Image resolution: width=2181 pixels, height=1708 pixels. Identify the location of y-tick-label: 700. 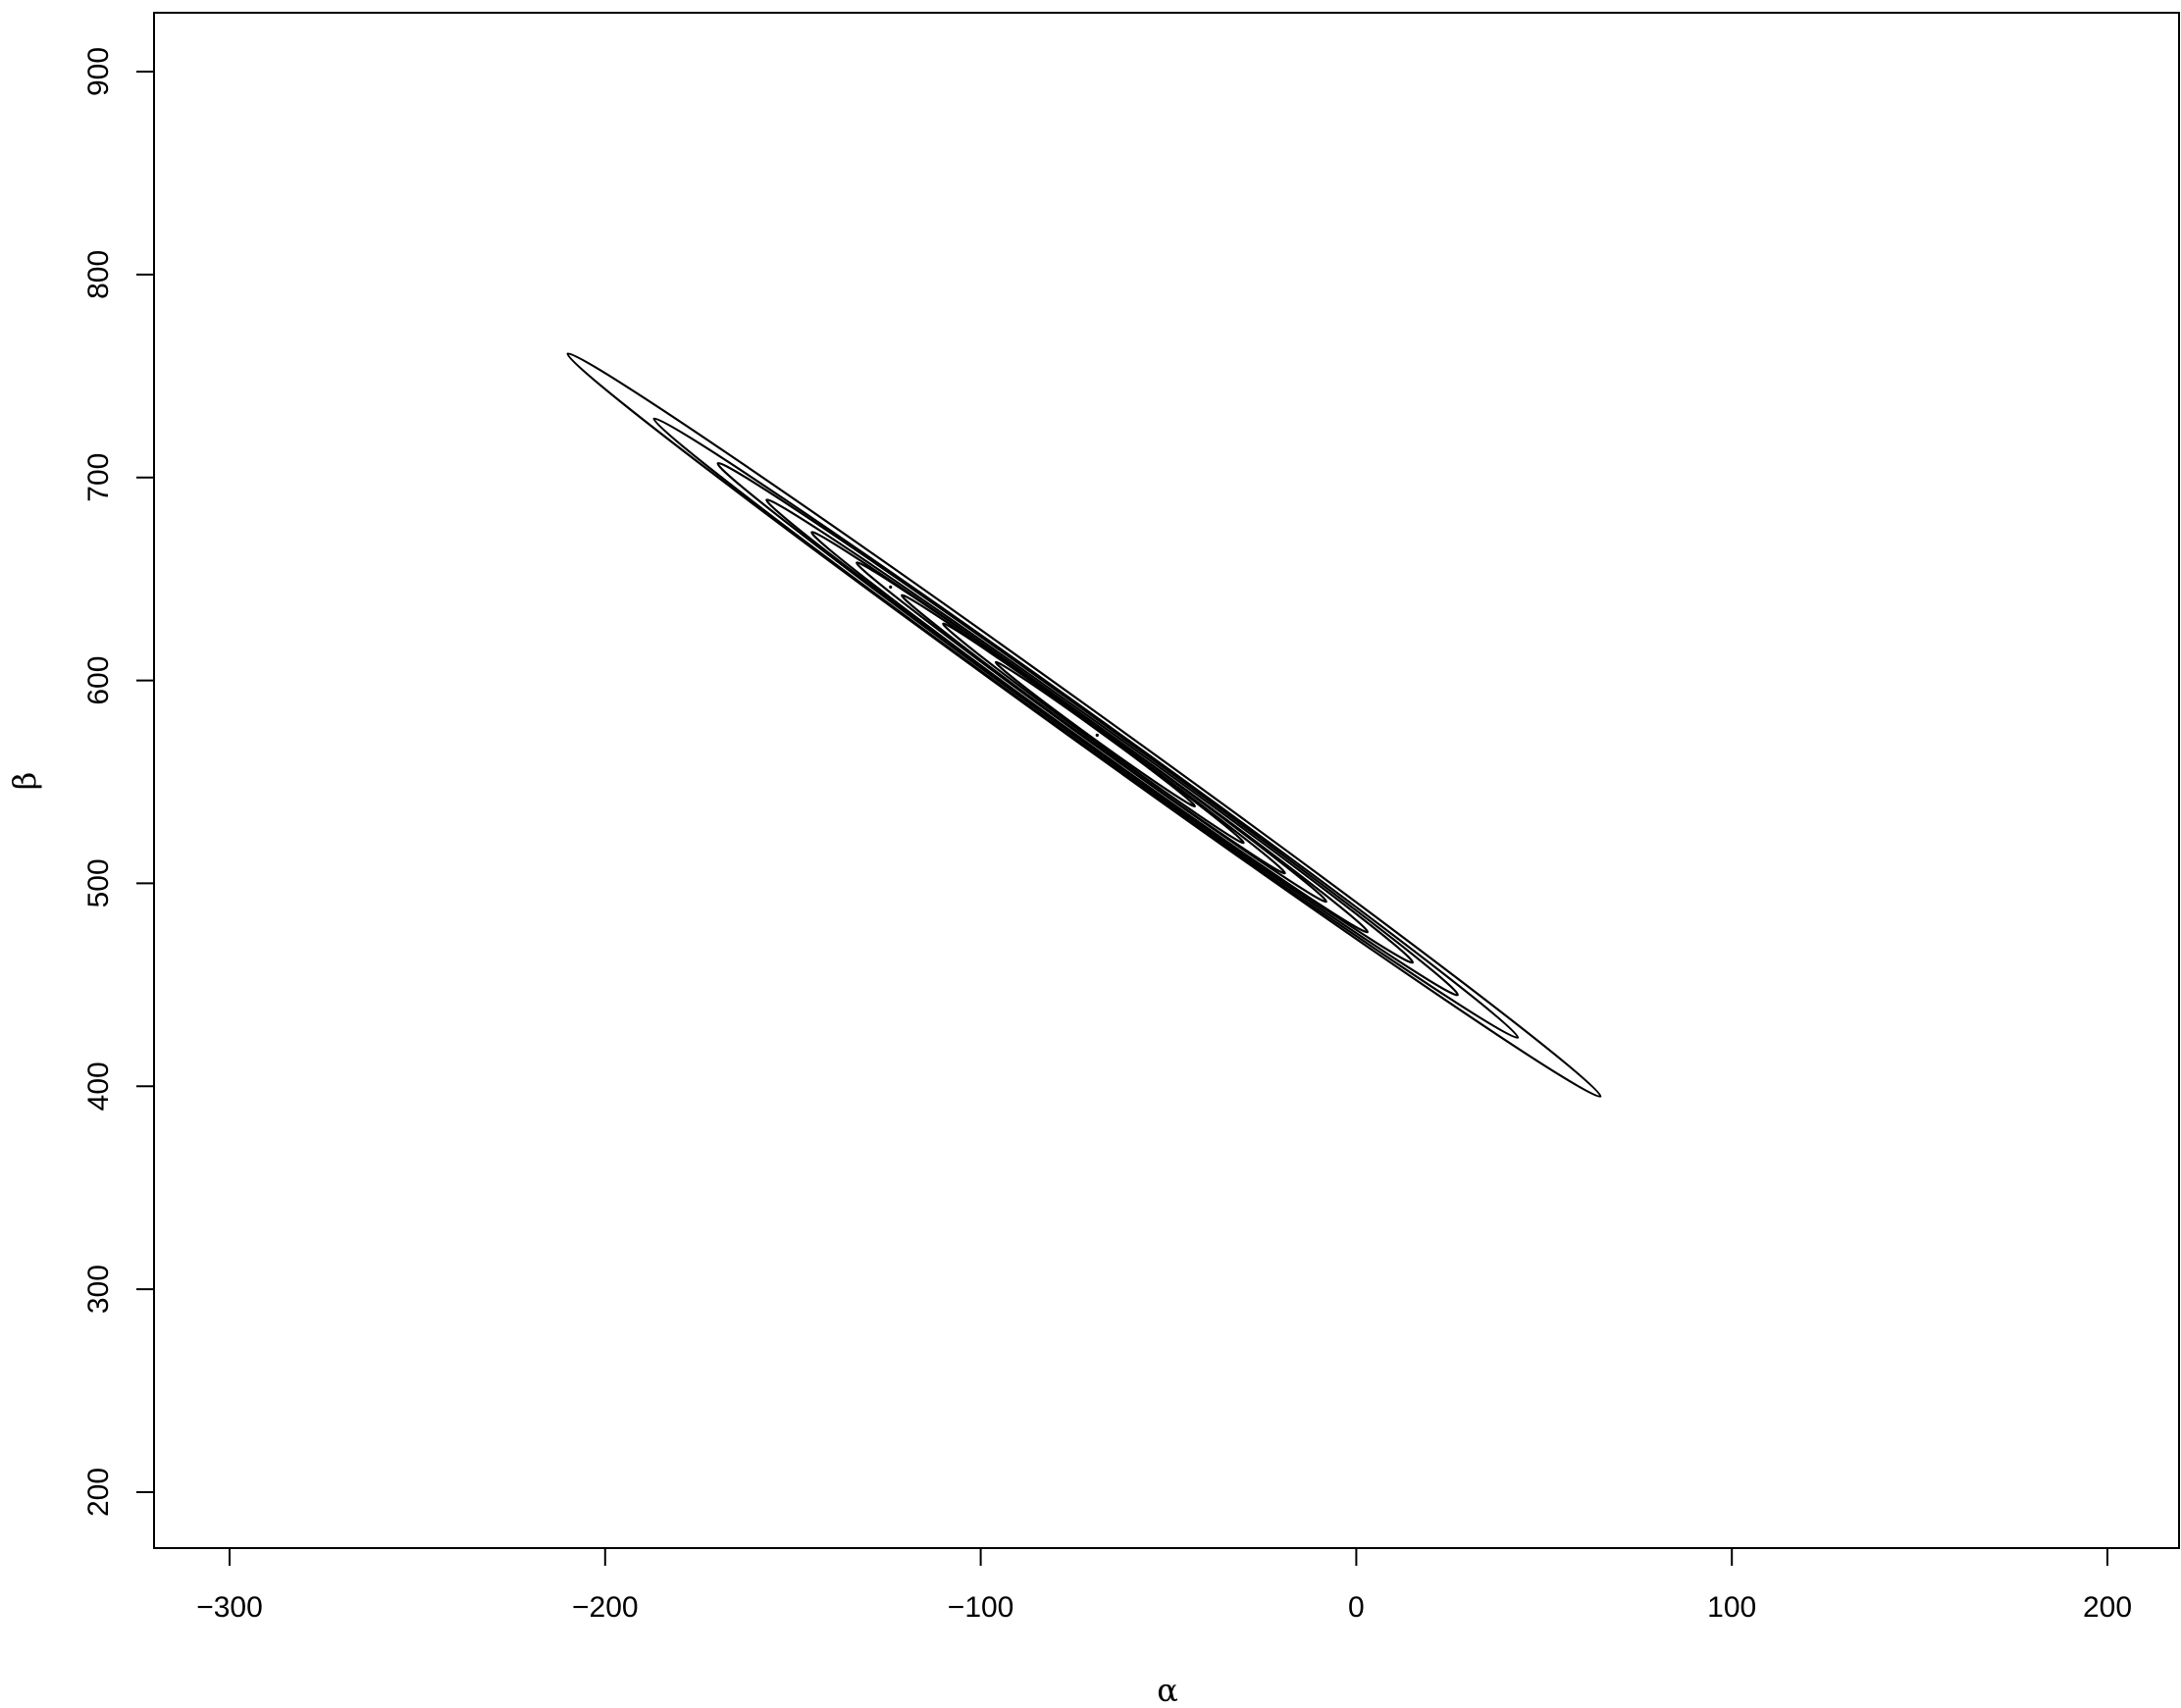
(99, 477).